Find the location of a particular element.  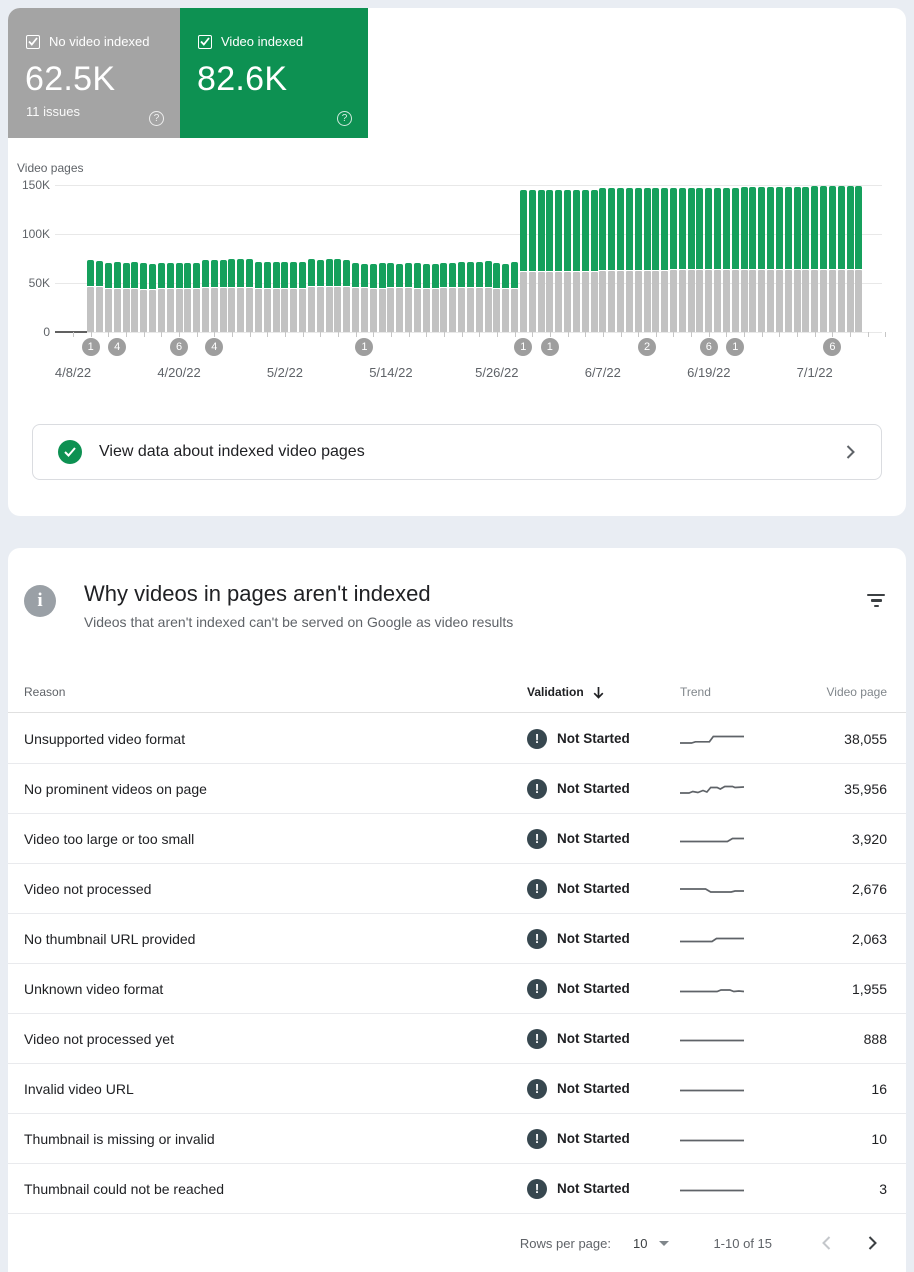

previous-page-button is located at coordinates (826, 1243).